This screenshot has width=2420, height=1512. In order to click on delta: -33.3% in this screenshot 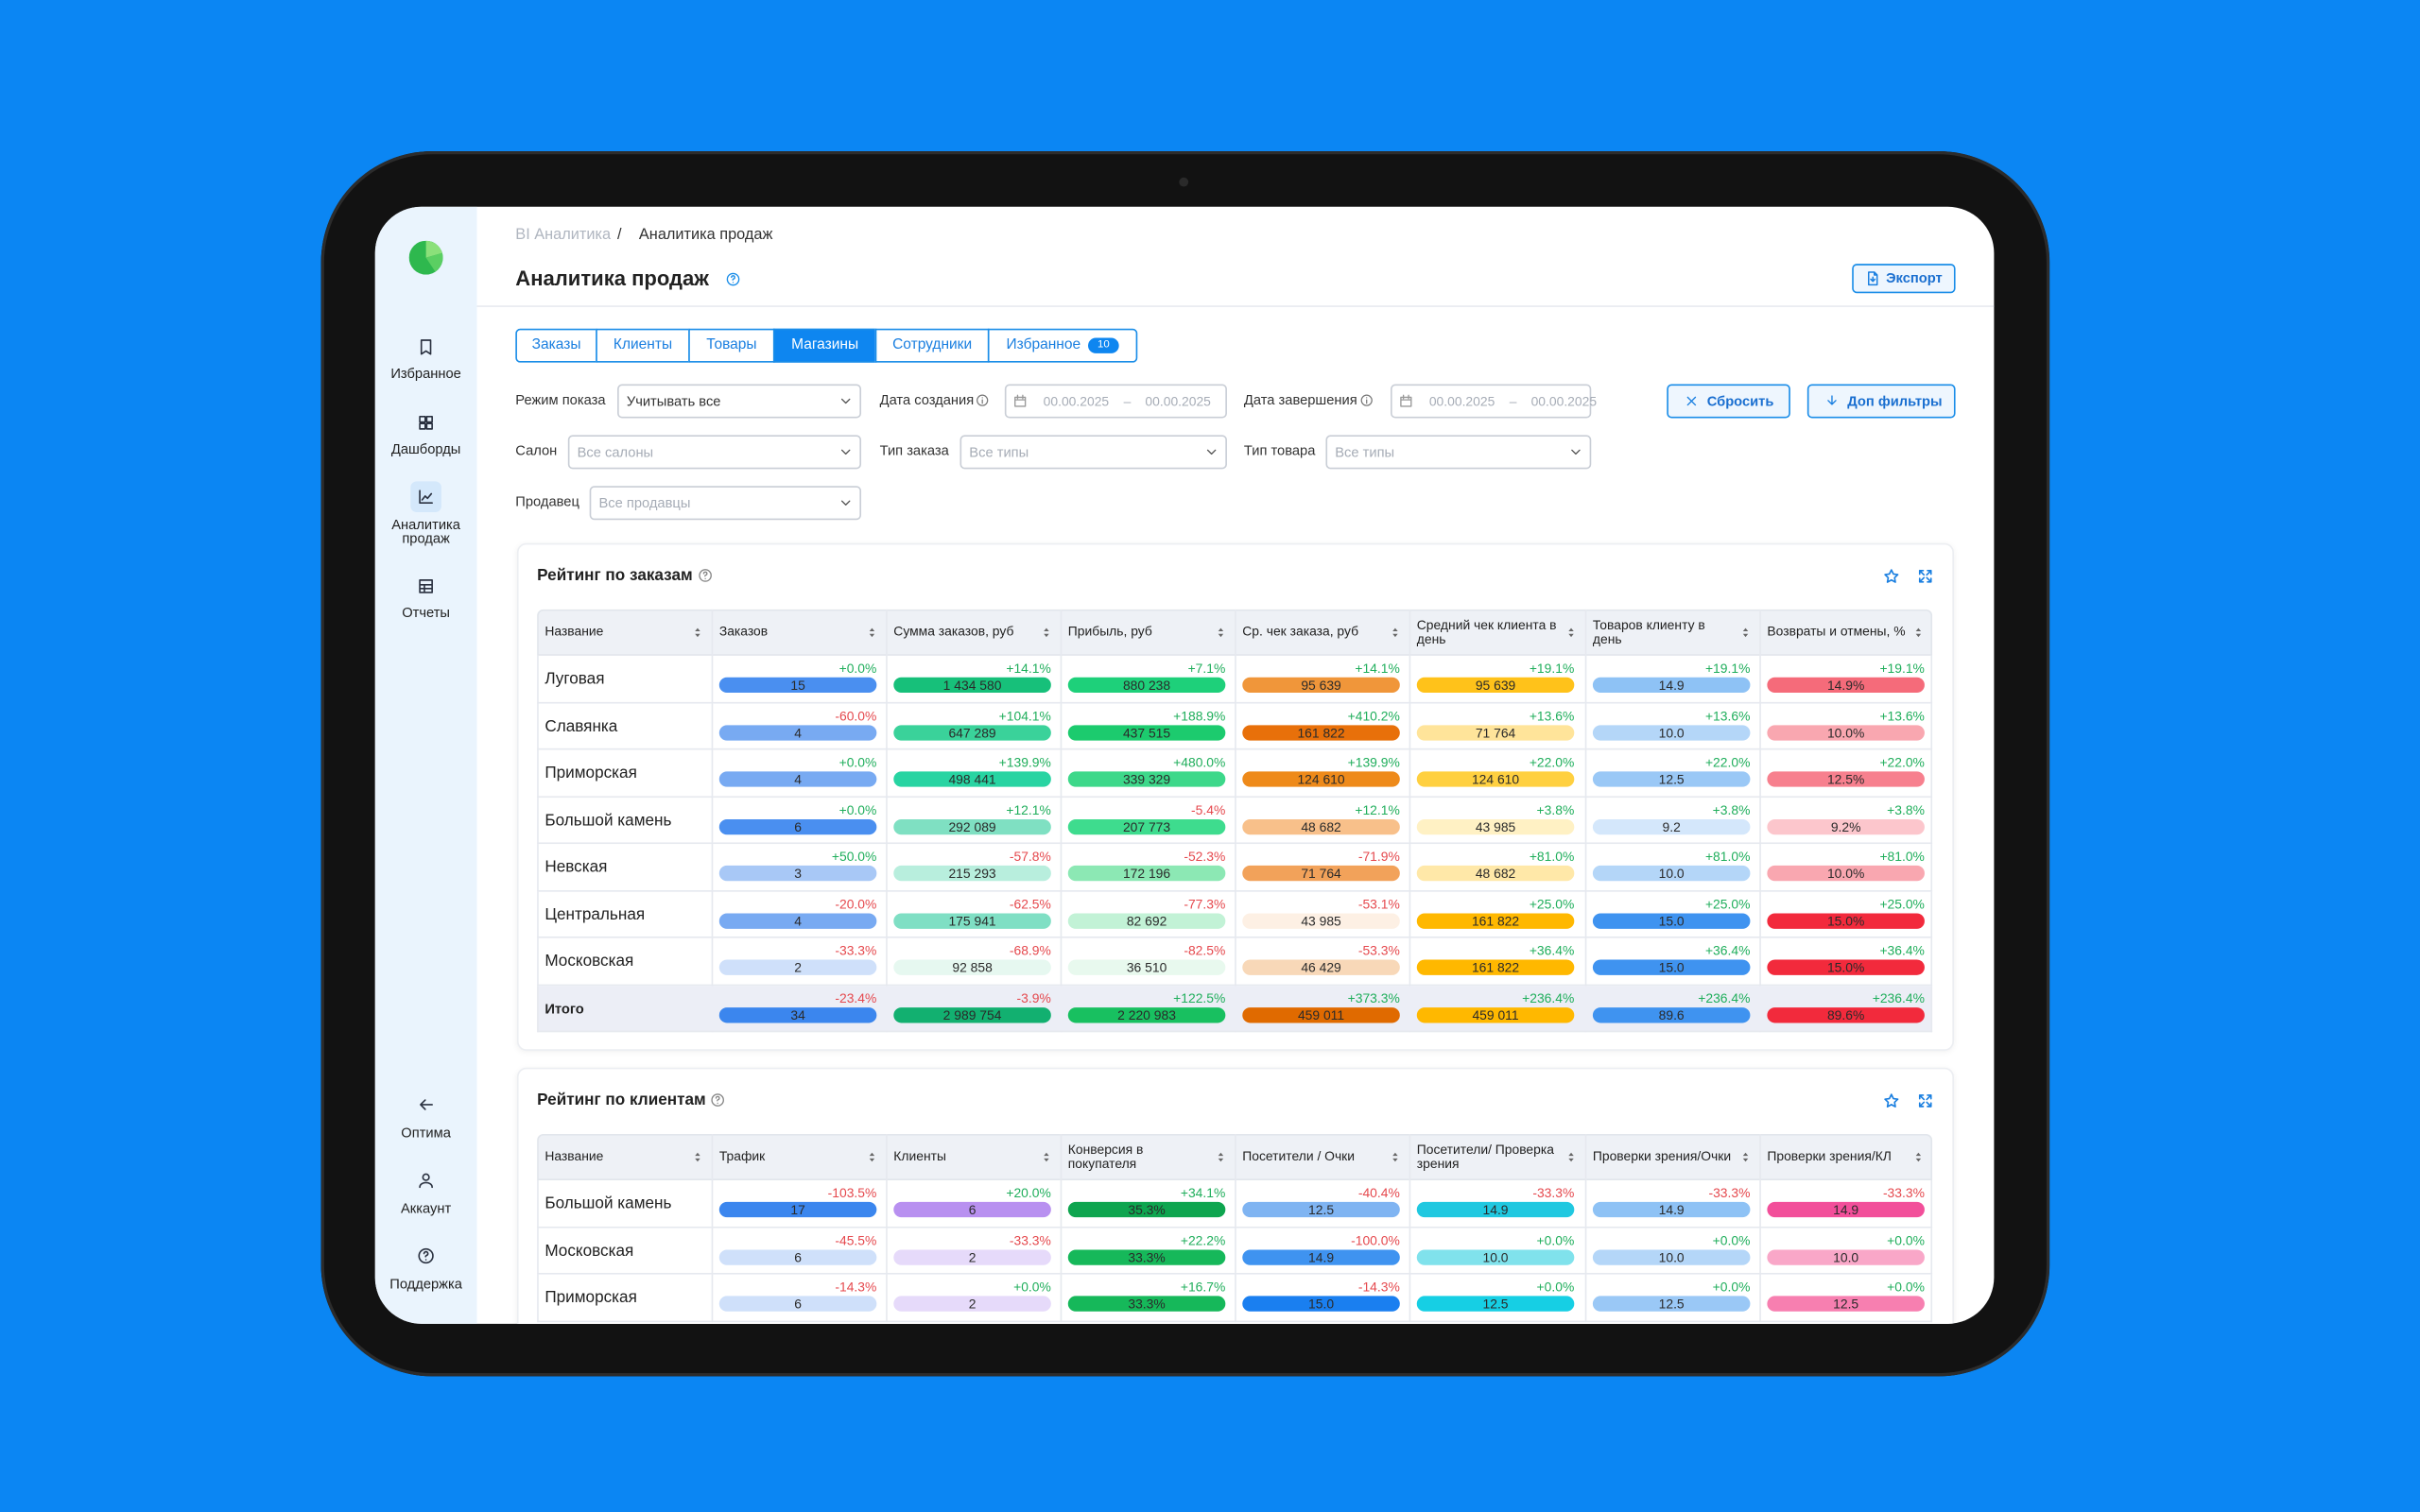, I will do `click(1553, 1192)`.